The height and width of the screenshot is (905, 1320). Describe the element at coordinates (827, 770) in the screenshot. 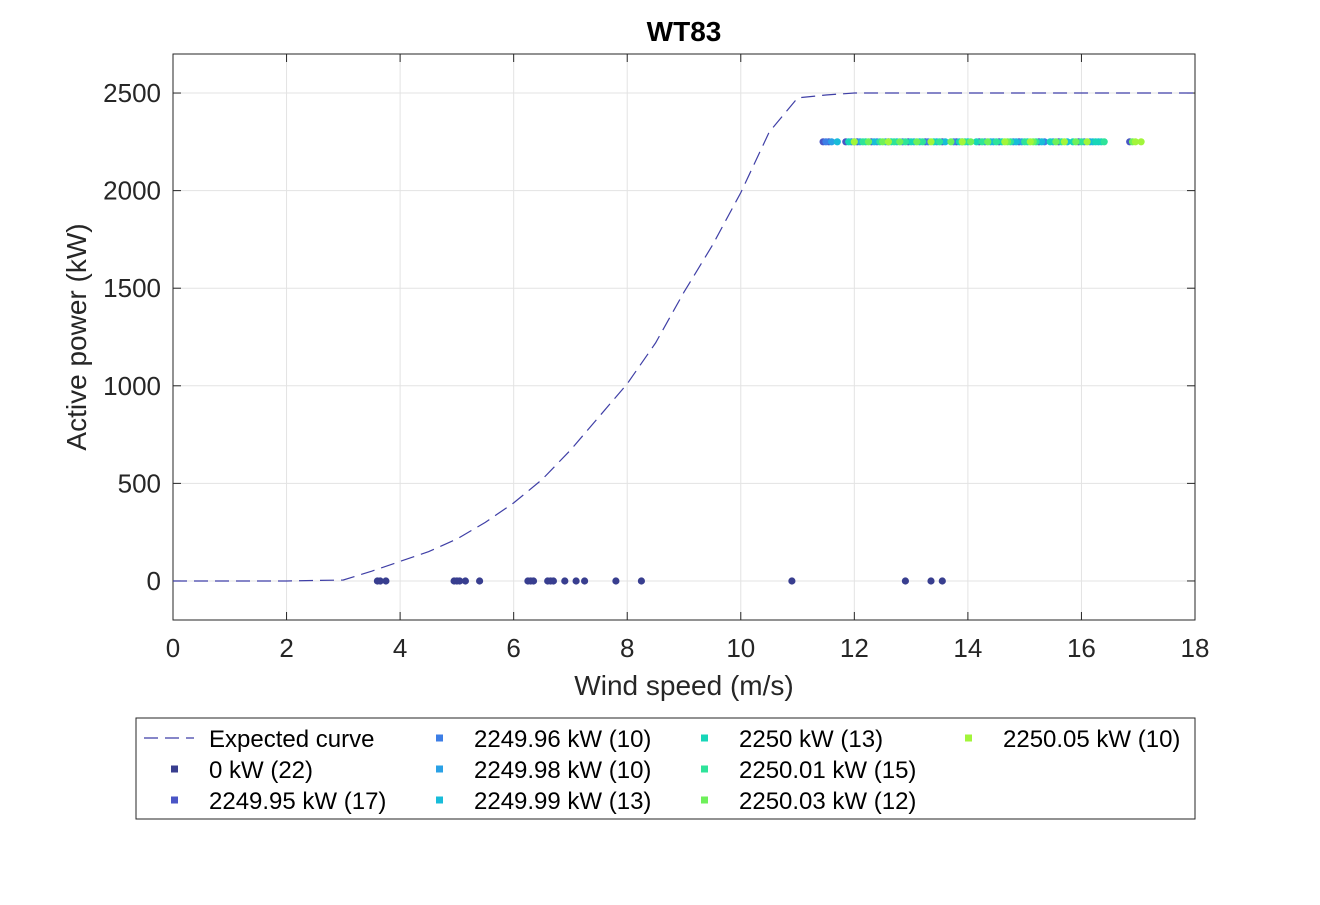

I see `legend-label: 2250.01 kW (15)` at that location.